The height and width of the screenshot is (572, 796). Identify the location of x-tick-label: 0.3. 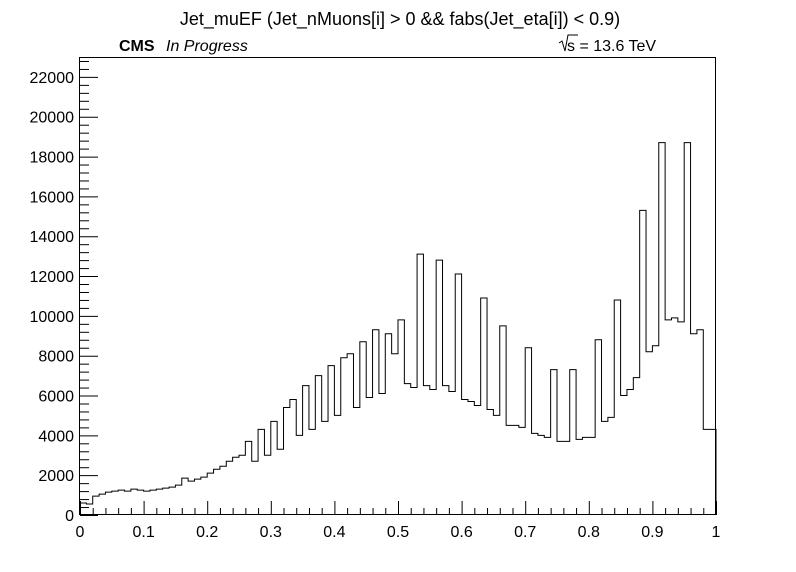
(271, 532).